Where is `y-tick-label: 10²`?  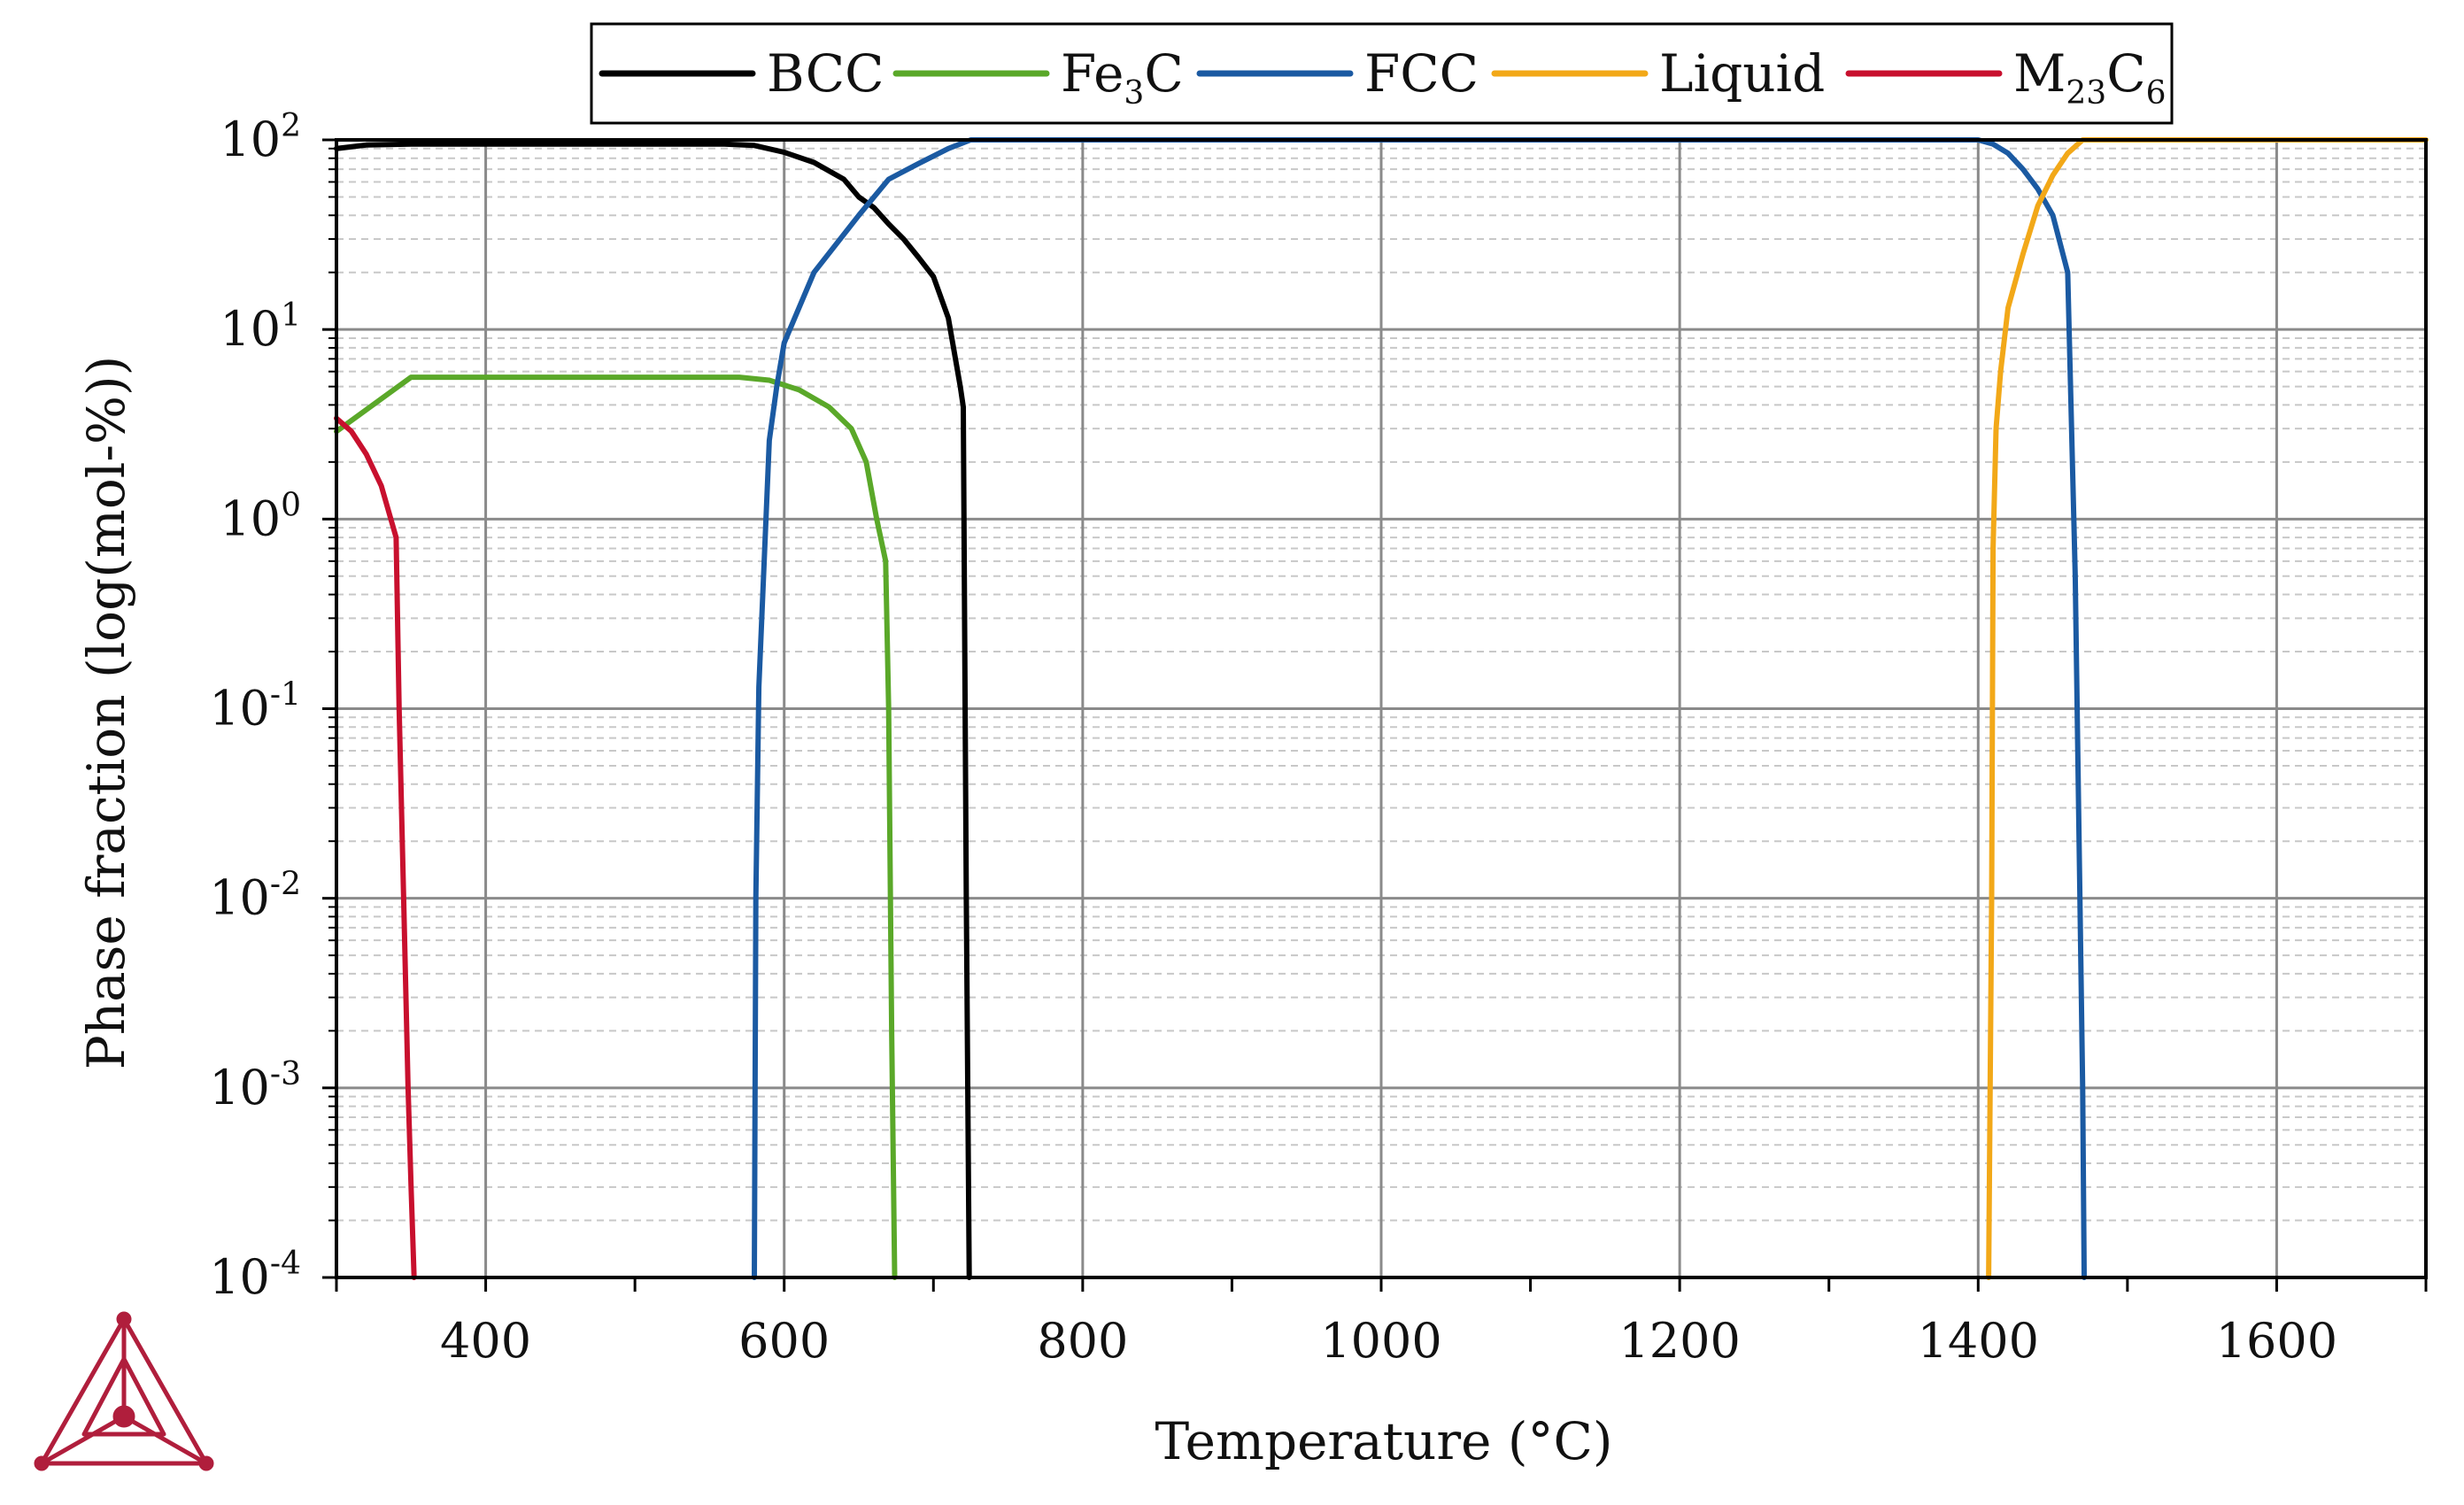 y-tick-label: 10² is located at coordinates (260, 137).